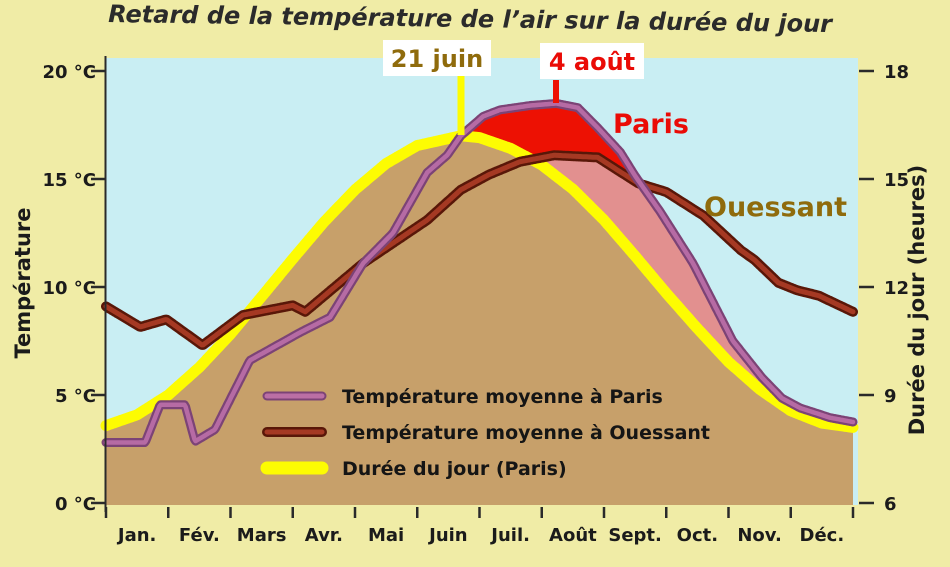  What do you see at coordinates (136, 535) in the screenshot?
I see `month-label-jan: Jan.` at bounding box center [136, 535].